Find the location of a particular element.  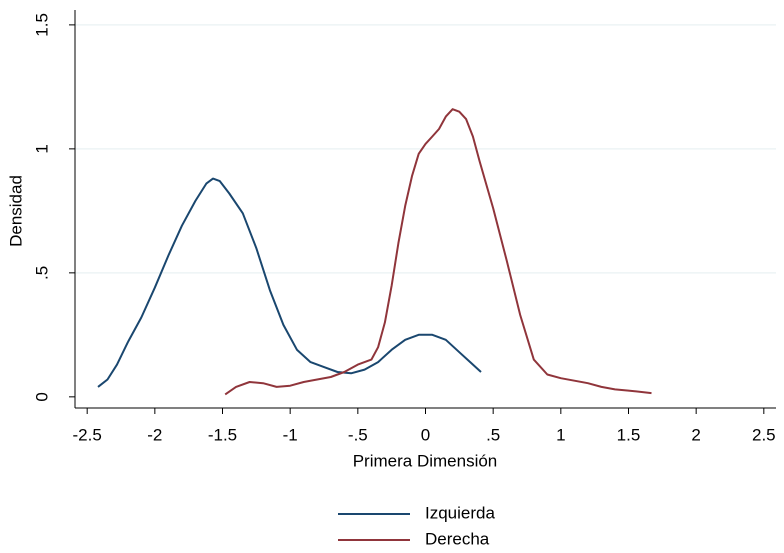

x-tick-label: -1 is located at coordinates (290, 434).